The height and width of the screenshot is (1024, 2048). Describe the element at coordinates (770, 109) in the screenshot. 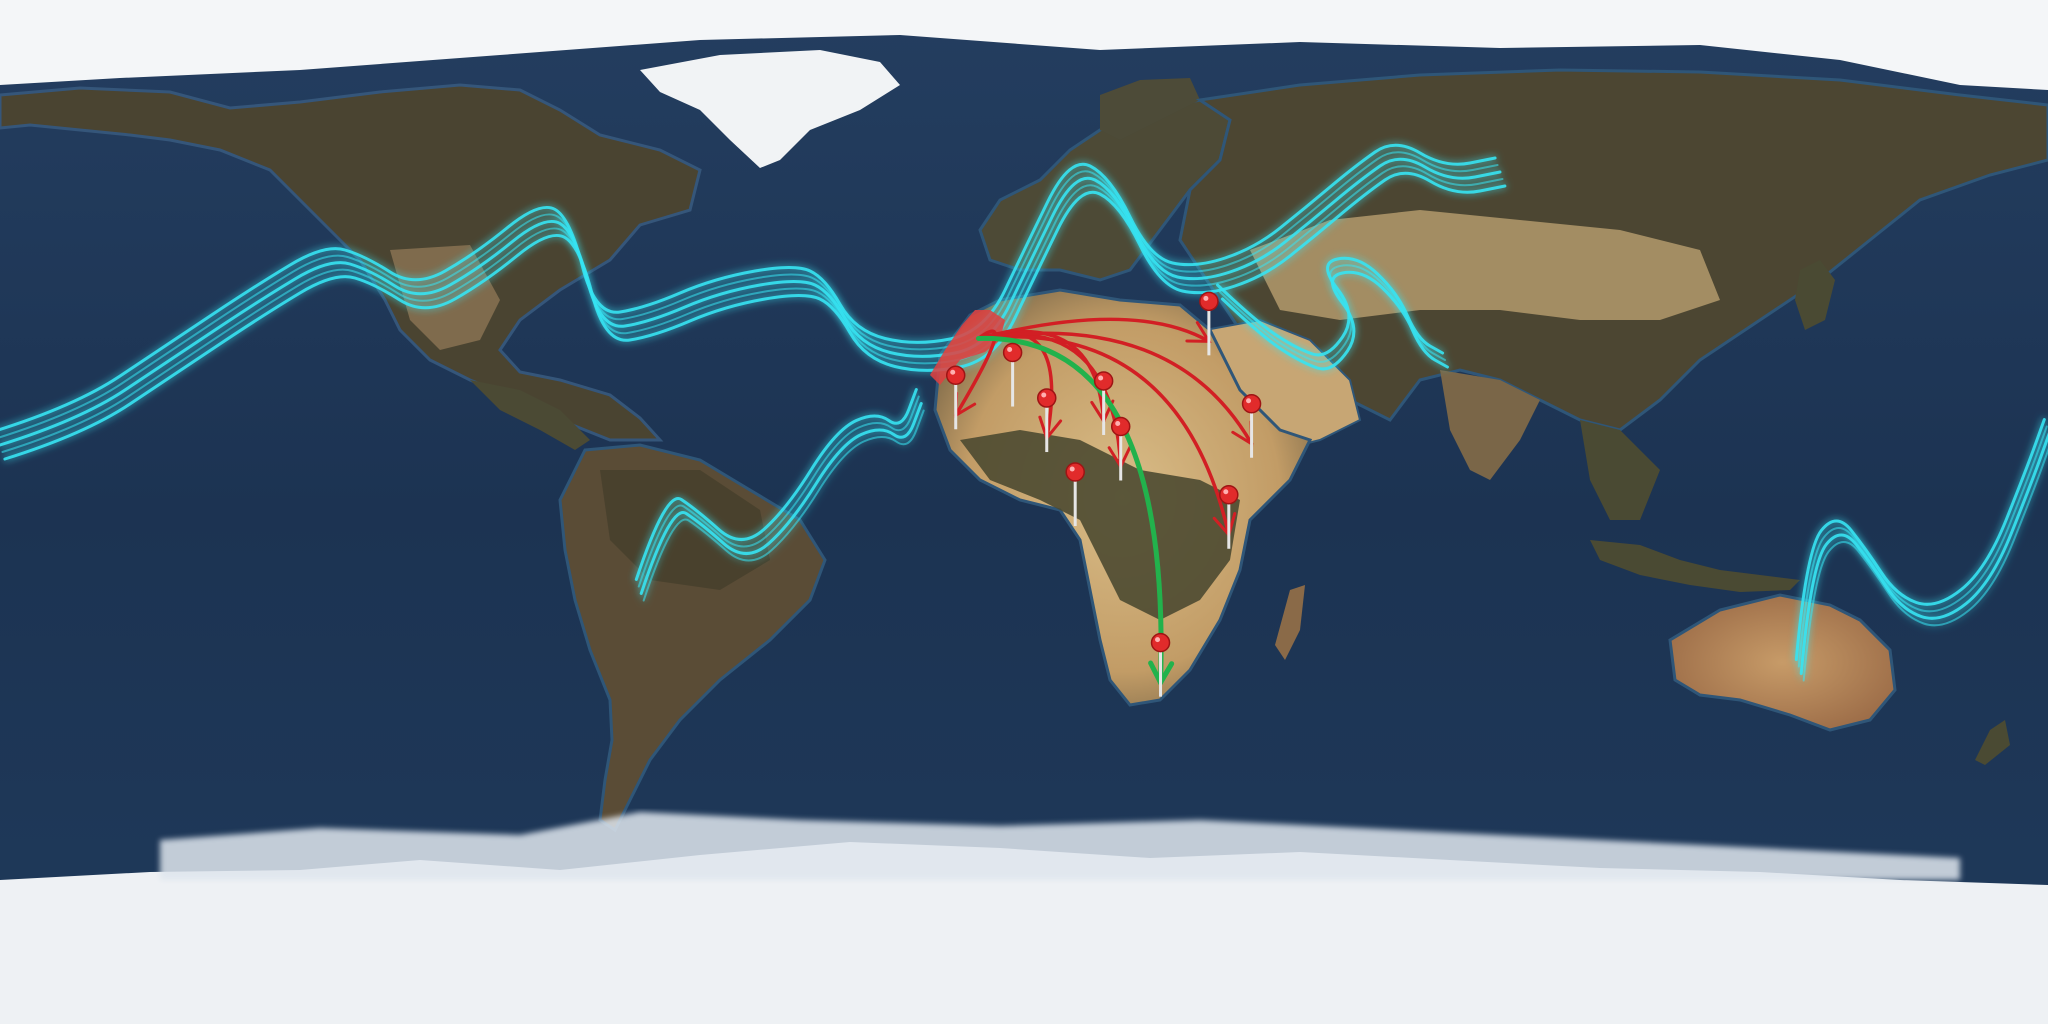

I see `greenland` at that location.